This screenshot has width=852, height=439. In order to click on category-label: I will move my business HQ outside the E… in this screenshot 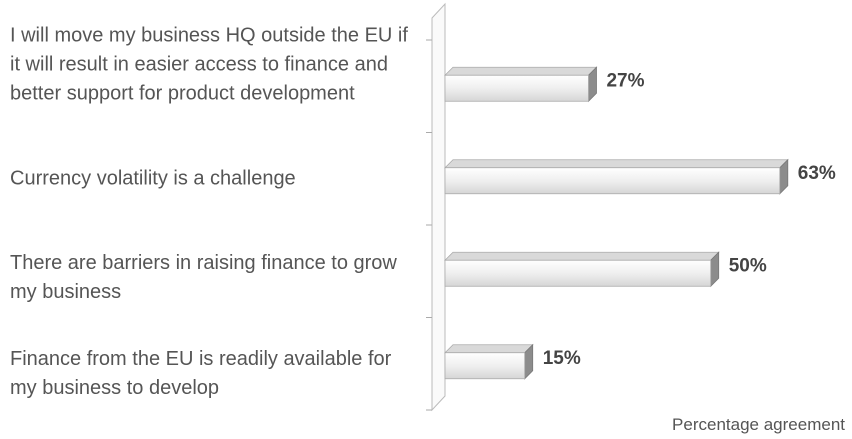, I will do `click(209, 64)`.